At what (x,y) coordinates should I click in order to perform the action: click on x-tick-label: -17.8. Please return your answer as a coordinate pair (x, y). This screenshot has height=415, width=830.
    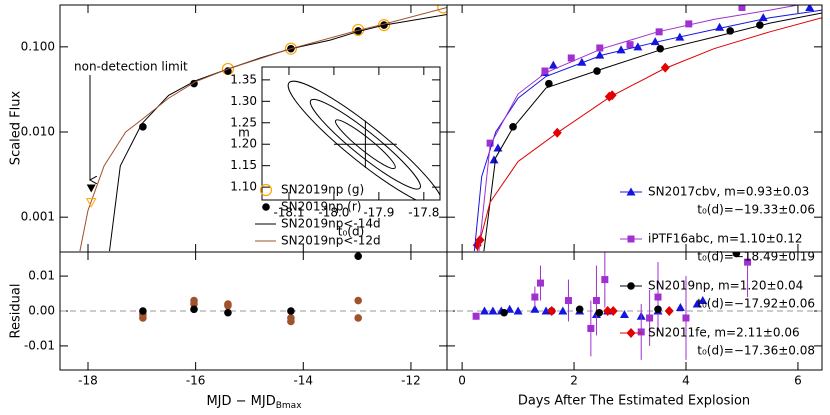
    Looking at the image, I should click on (423, 213).